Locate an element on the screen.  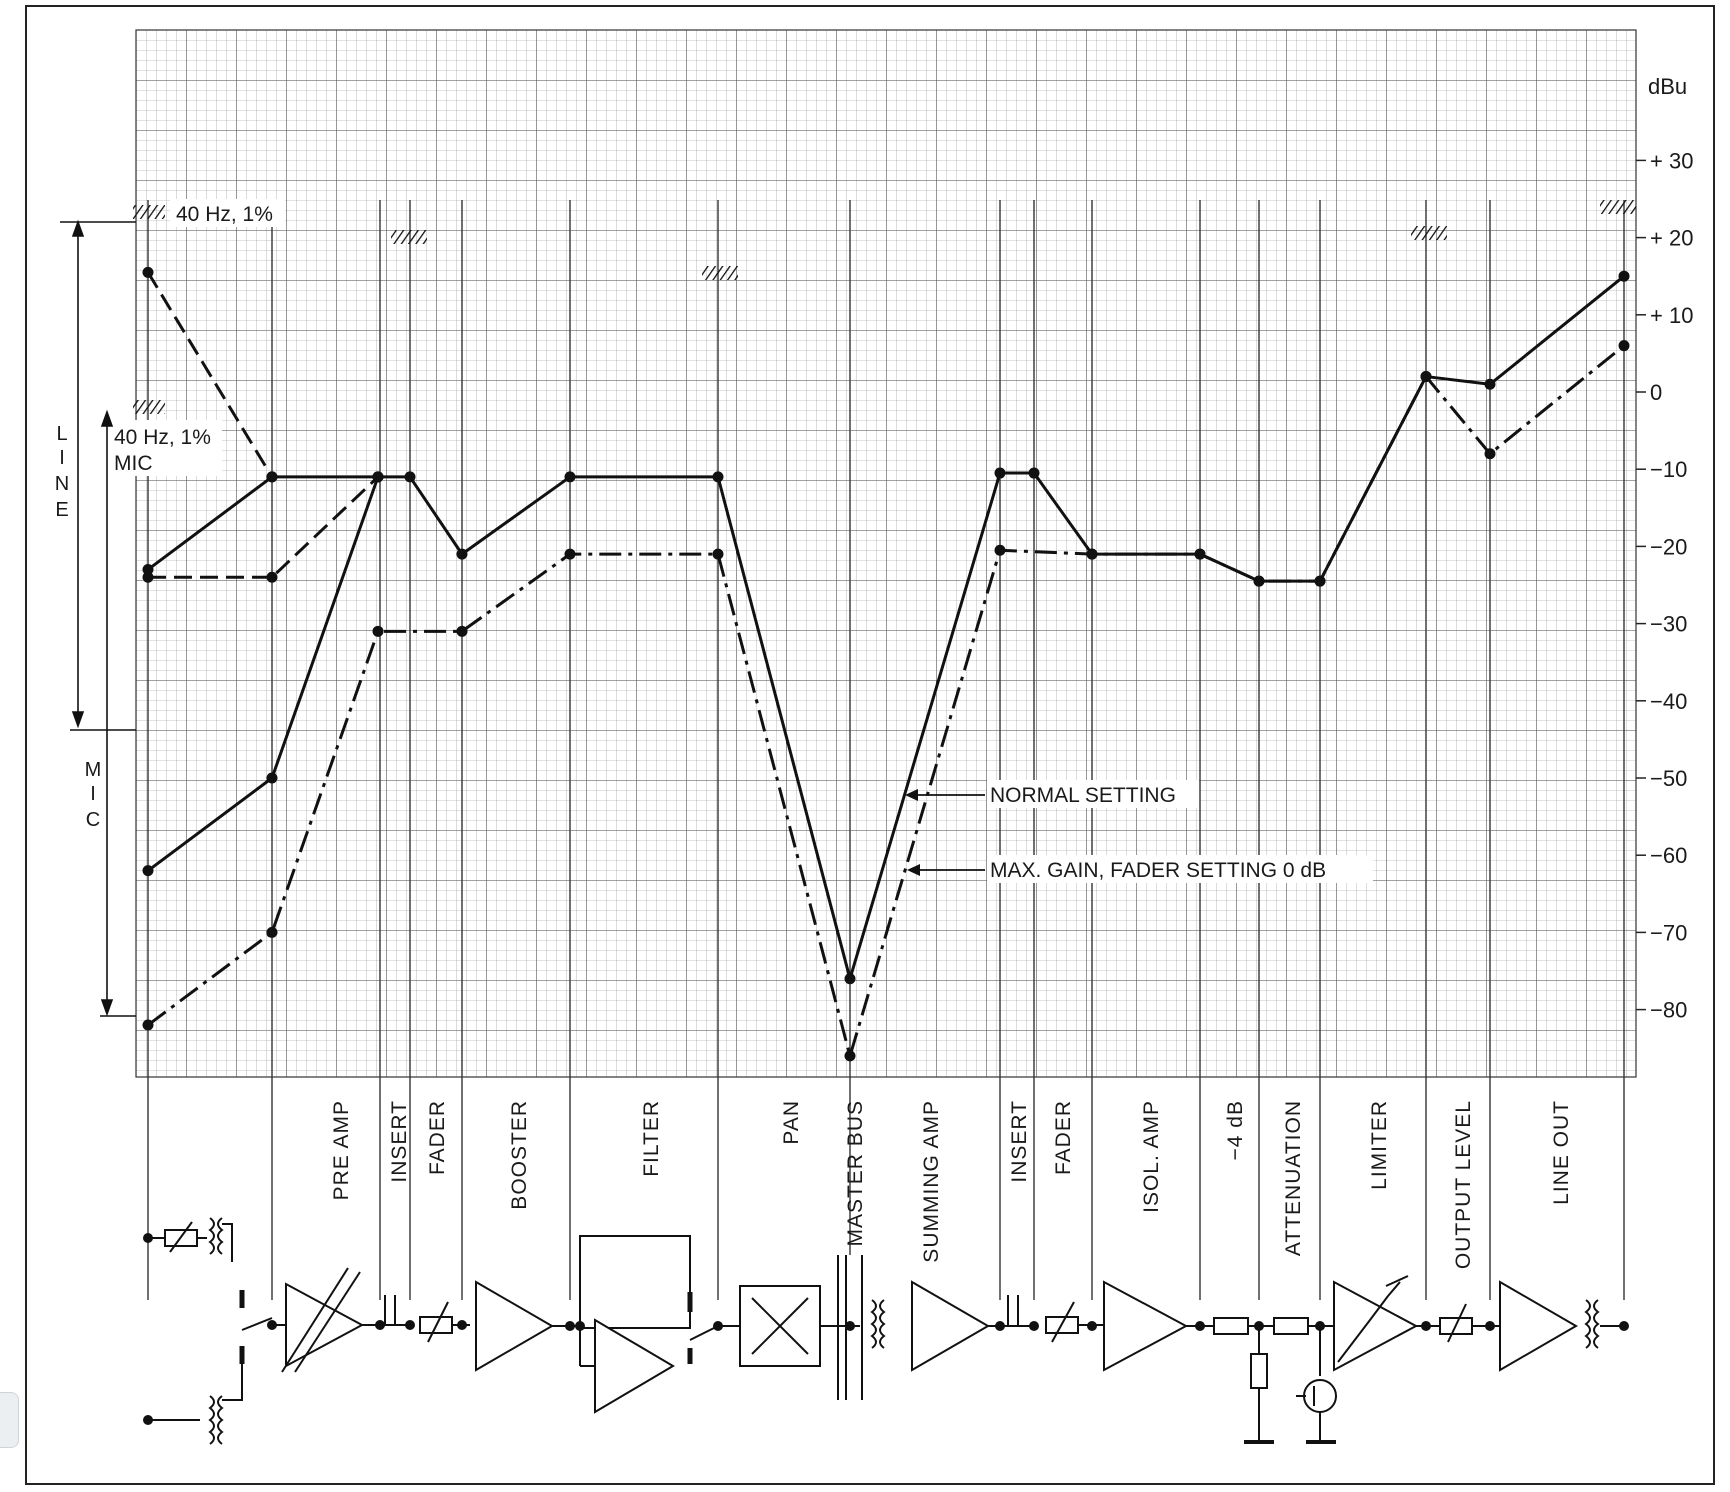
clip-markers is located at coordinates (884, 307).